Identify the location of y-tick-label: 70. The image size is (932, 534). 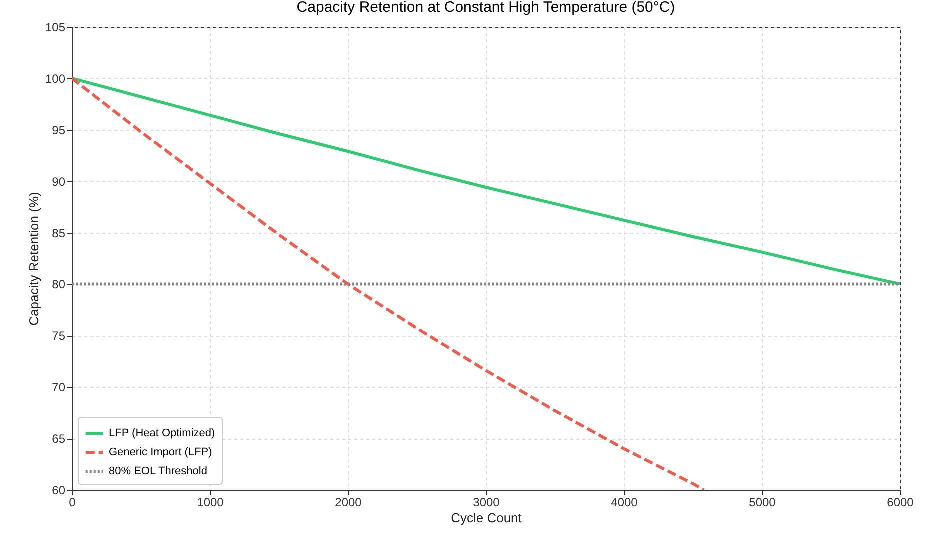
(59, 387).